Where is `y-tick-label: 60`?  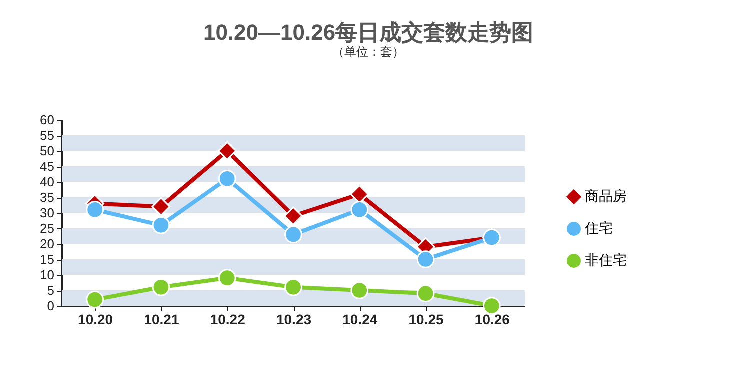
y-tick-label: 60 is located at coordinates (47, 120).